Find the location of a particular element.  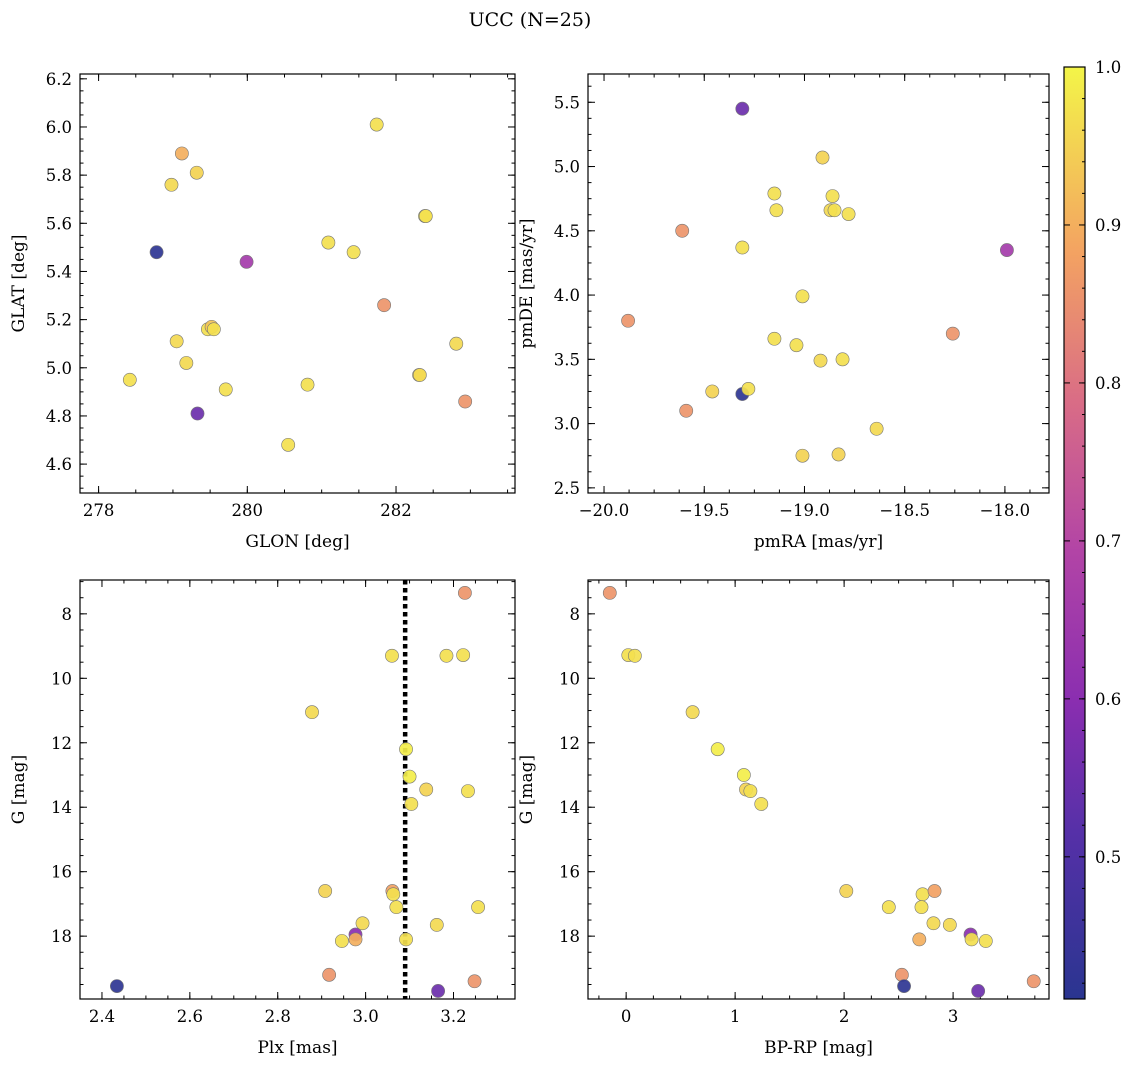

colorbar-tick-label: 0.7 is located at coordinates (1108, 541).